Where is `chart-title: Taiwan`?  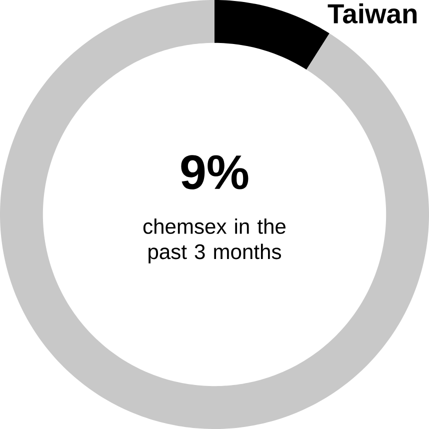 chart-title: Taiwan is located at coordinates (372, 13).